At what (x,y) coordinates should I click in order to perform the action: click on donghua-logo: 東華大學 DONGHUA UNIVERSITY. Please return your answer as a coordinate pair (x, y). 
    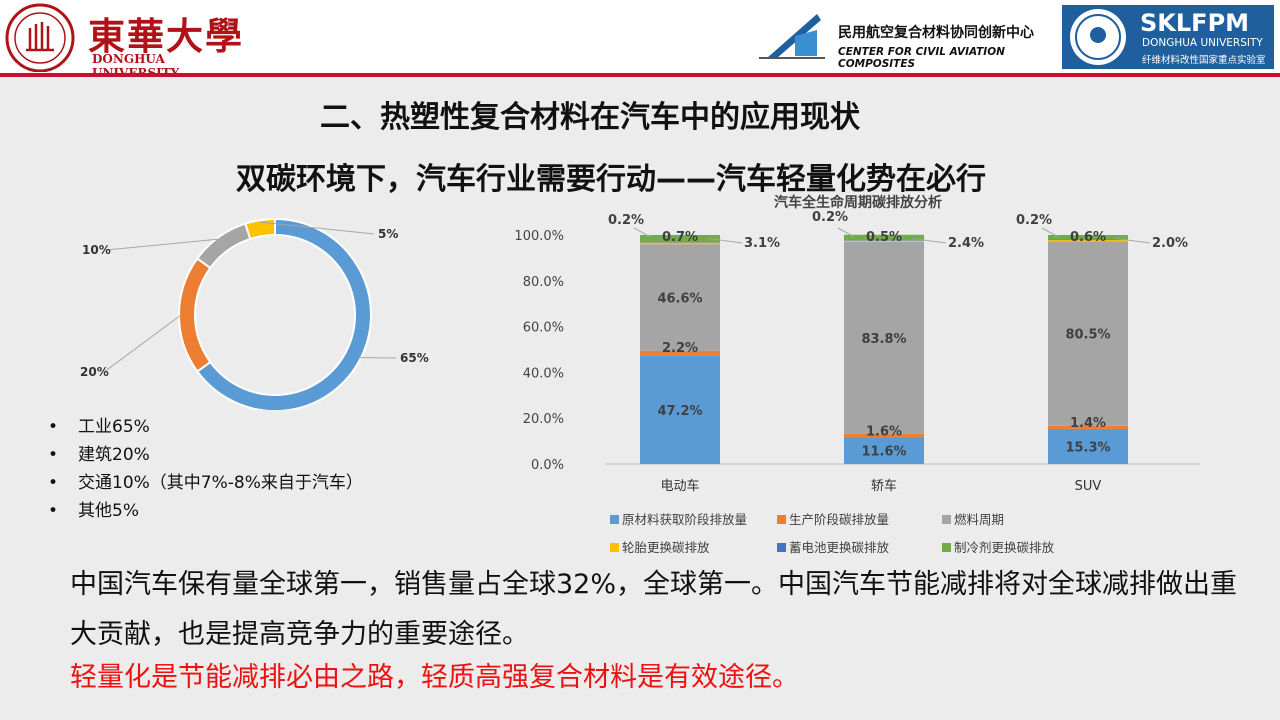
    Looking at the image, I should click on (127, 41).